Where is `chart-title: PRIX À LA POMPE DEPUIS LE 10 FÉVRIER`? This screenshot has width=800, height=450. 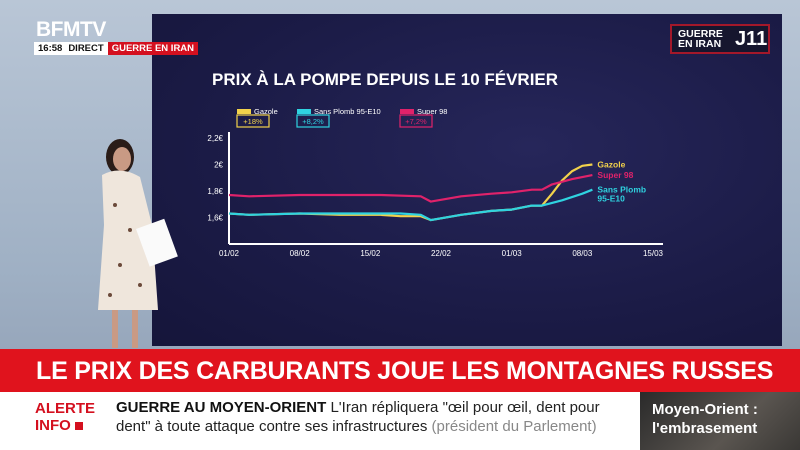 chart-title: PRIX À LA POMPE DEPUIS LE 10 FÉVRIER is located at coordinates (385, 79).